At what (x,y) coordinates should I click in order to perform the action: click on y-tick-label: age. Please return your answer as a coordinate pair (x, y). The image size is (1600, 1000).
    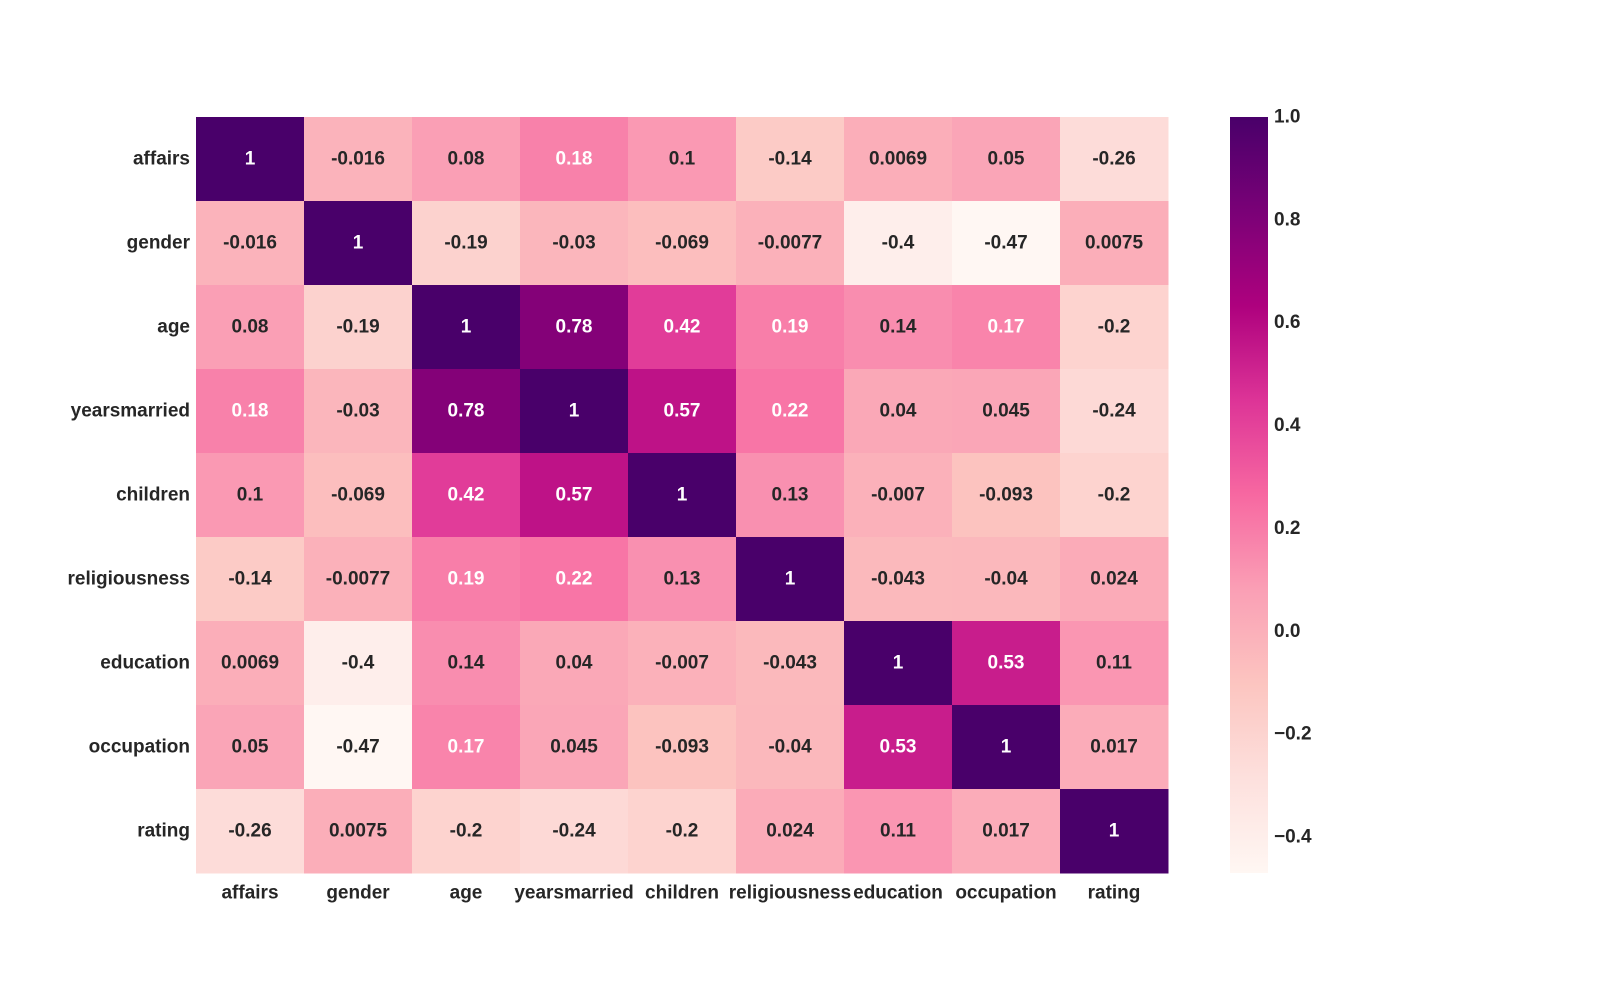
    Looking at the image, I should click on (173, 327).